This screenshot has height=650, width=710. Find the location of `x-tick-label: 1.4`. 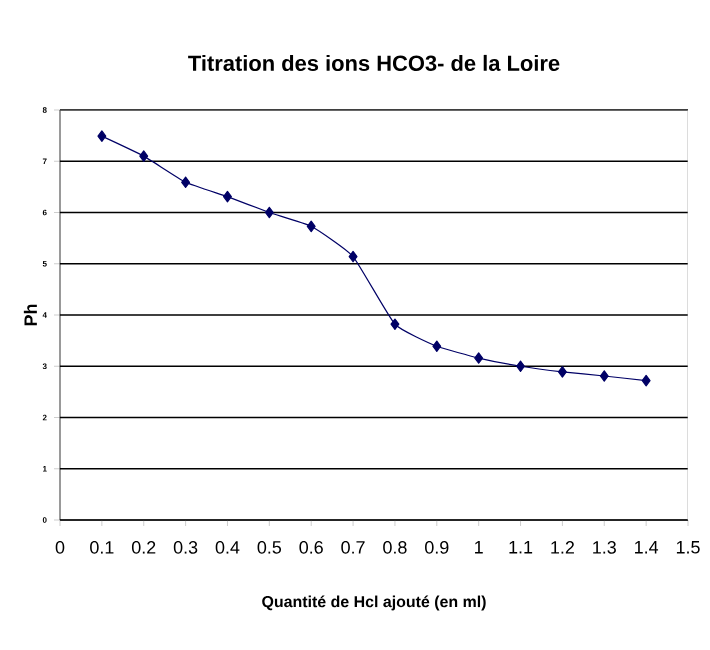

x-tick-label: 1.4 is located at coordinates (647, 547).